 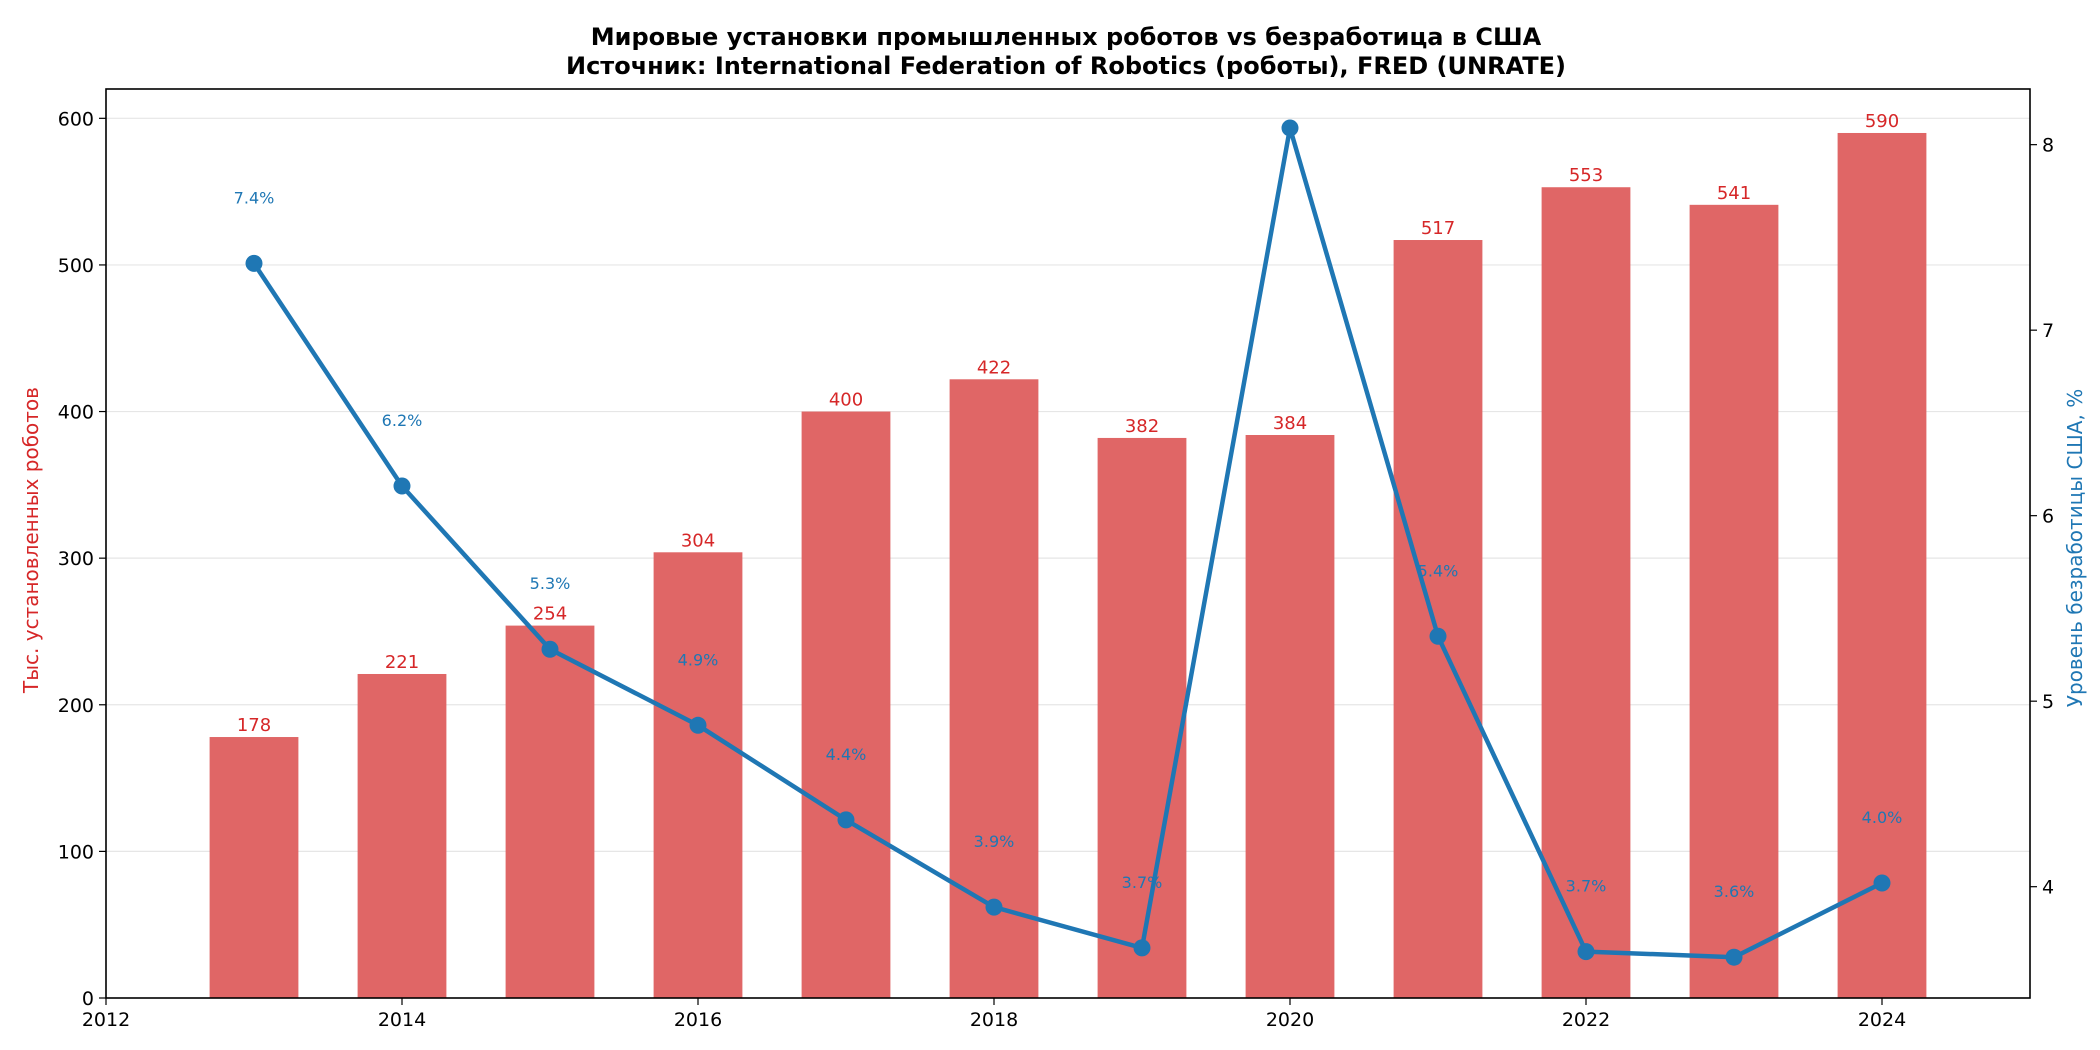 I want to click on x-tick-label: 2020, so click(x=1290, y=1020).